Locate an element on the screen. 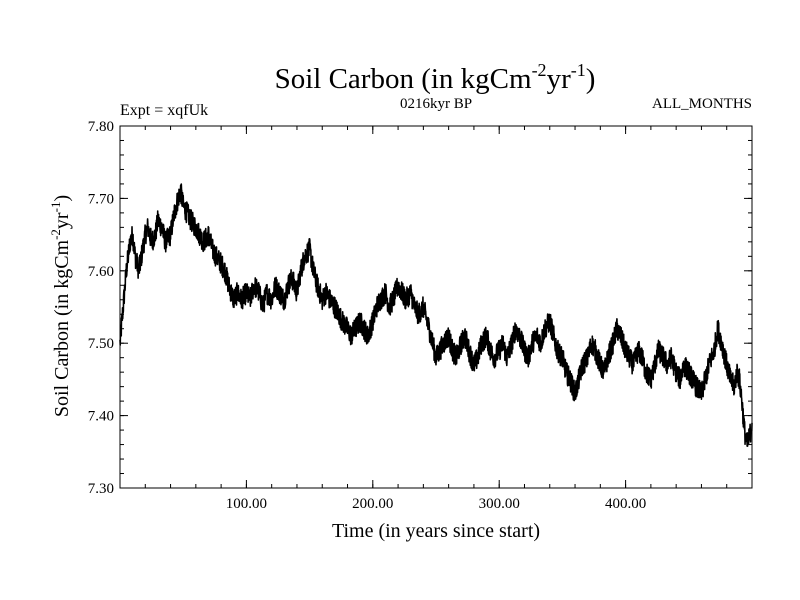 The width and height of the screenshot is (800, 600). y-axis-label-main: Soil Carbon (in kgCm is located at coordinates (62, 328).